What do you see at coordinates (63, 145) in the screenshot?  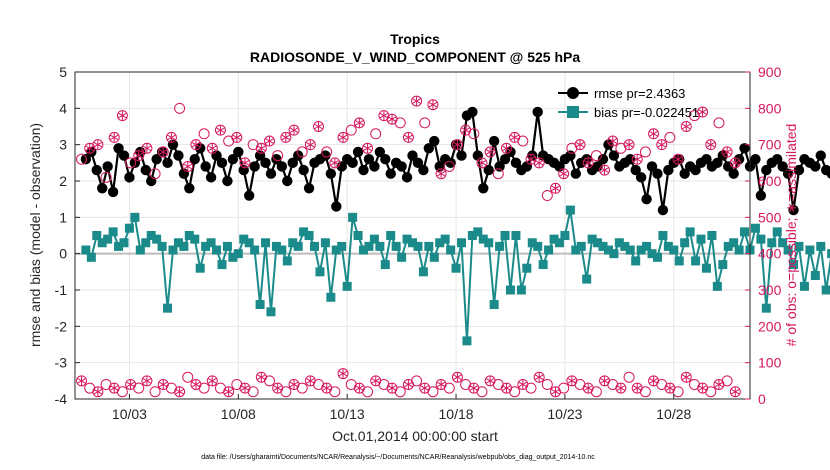 I see `y-tick-label: 3` at bounding box center [63, 145].